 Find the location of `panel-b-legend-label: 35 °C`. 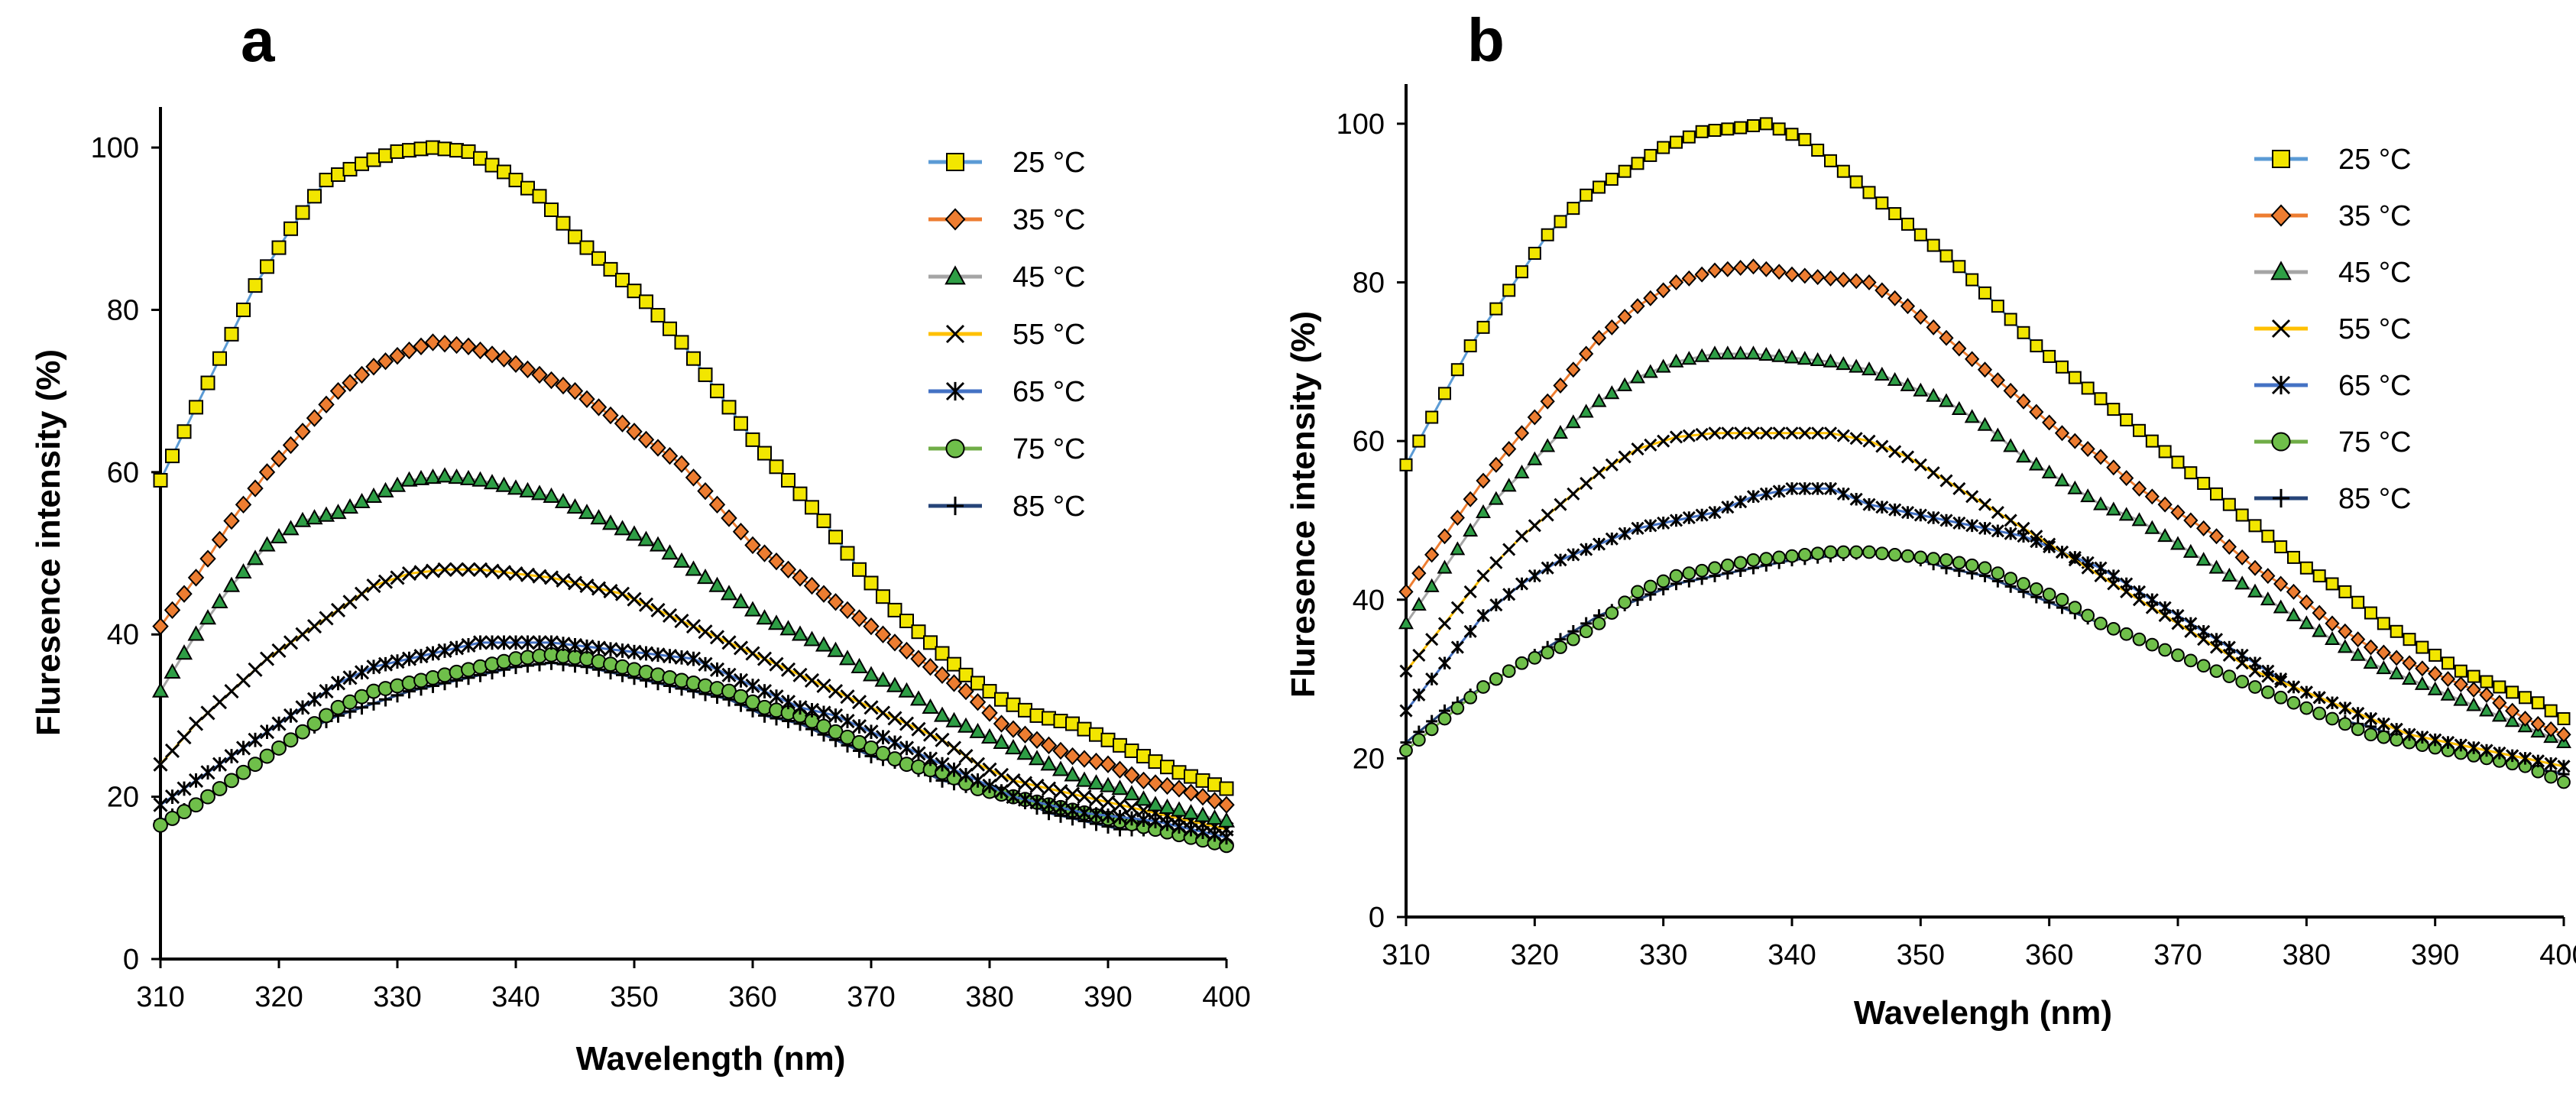

panel-b-legend-label: 35 °C is located at coordinates (2375, 216).